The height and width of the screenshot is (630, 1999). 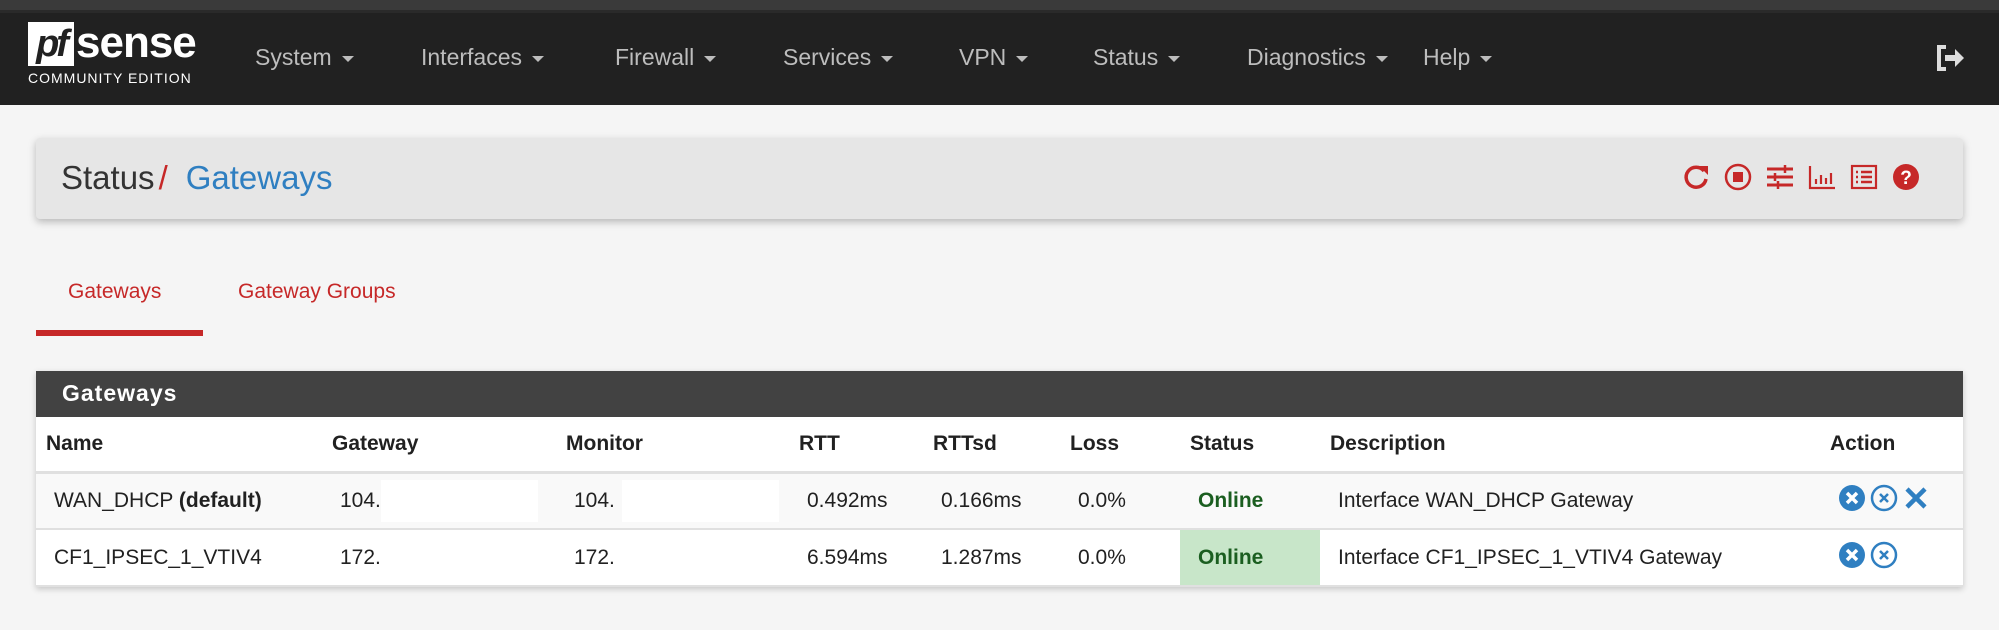 What do you see at coordinates (1250, 445) in the screenshot?
I see `col-status: Status` at bounding box center [1250, 445].